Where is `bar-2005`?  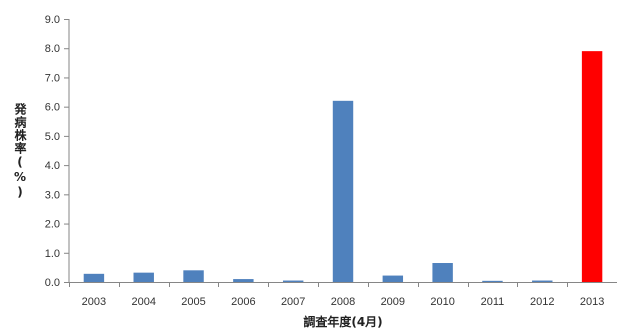
bar-2005 is located at coordinates (193, 276).